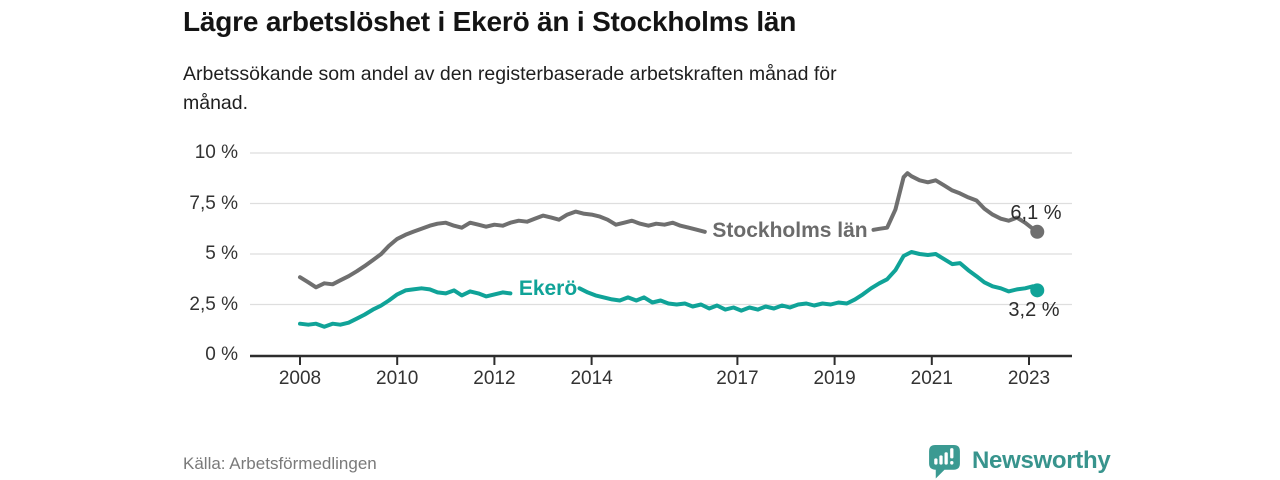  Describe the element at coordinates (1036, 213) in the screenshot. I see `end-value-label-stockholms-lan: 6,1 %` at that location.